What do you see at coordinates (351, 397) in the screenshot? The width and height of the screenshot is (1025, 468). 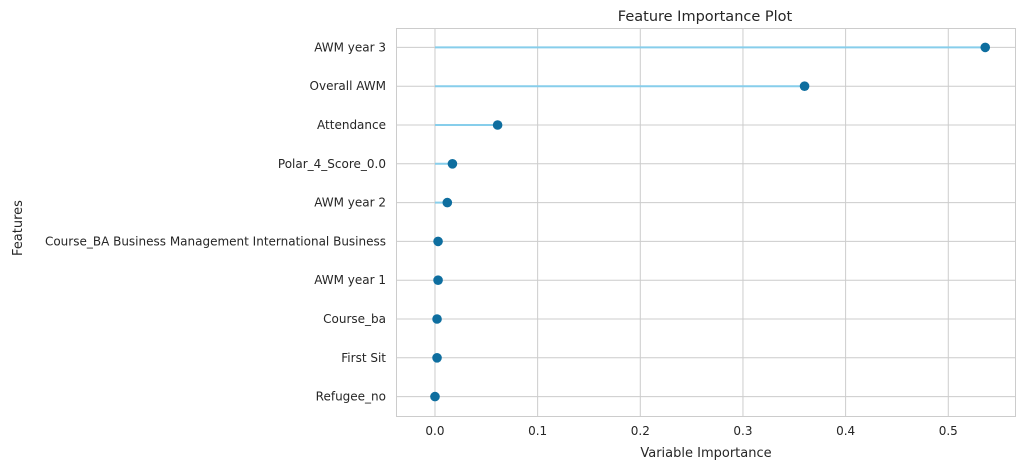 I see `y-tick-label: Refugee_no` at bounding box center [351, 397].